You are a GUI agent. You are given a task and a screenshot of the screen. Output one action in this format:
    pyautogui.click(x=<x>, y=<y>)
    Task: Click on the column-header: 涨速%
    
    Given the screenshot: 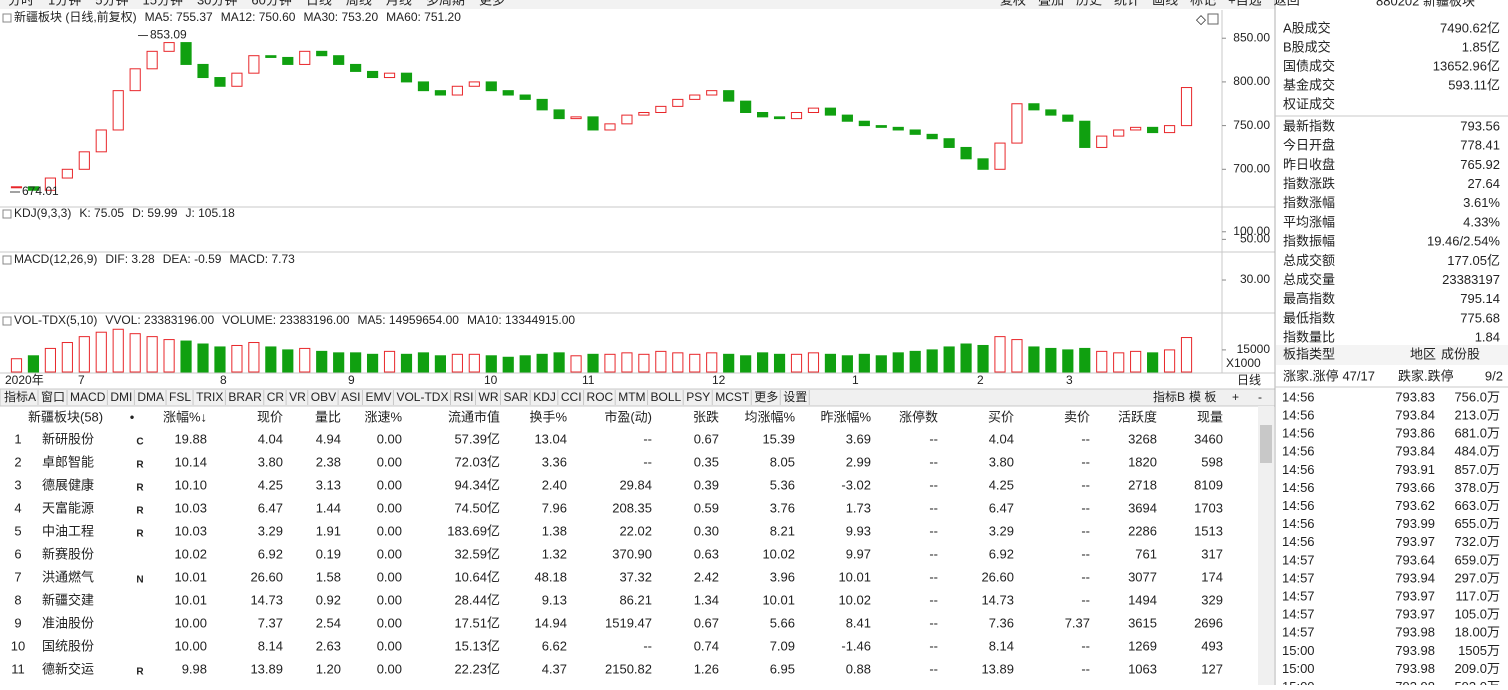 What is the action you would take?
    pyautogui.click(x=383, y=416)
    